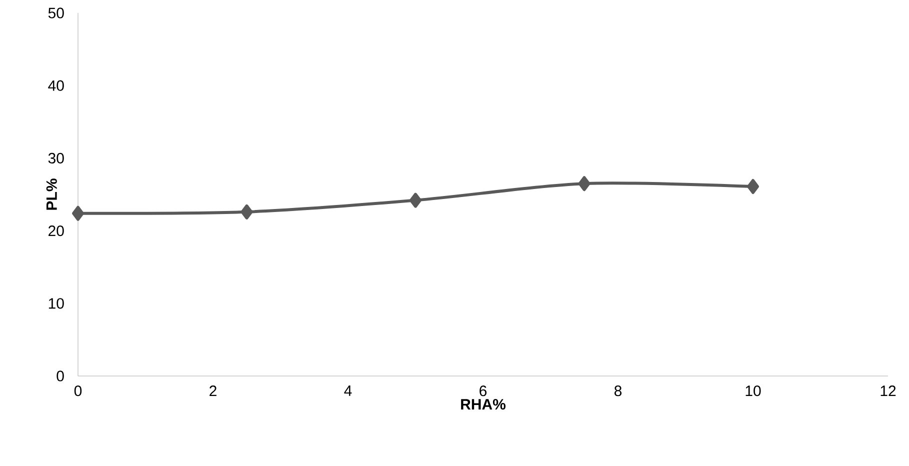 The height and width of the screenshot is (466, 909). I want to click on y-axis-title: PL%, so click(51, 194).